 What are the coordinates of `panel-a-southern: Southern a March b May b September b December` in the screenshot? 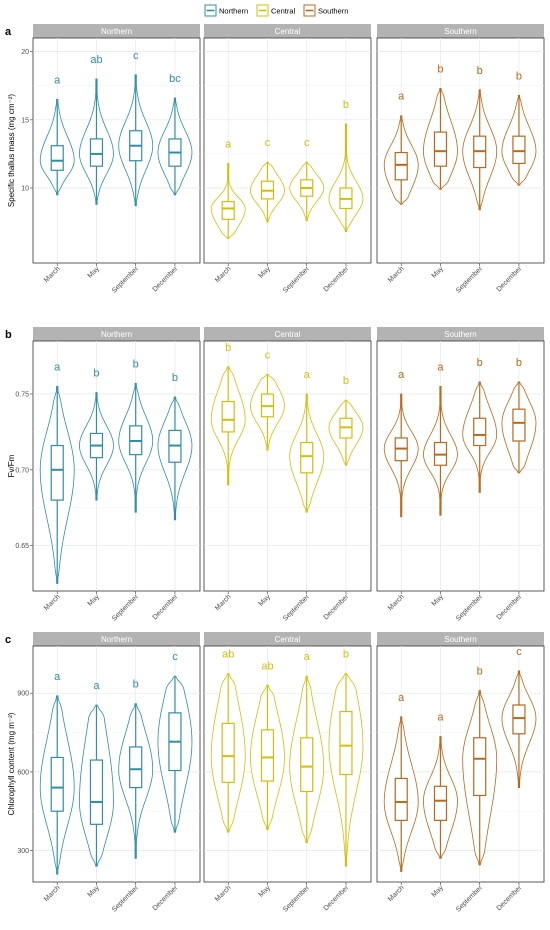 It's located at (460, 159).